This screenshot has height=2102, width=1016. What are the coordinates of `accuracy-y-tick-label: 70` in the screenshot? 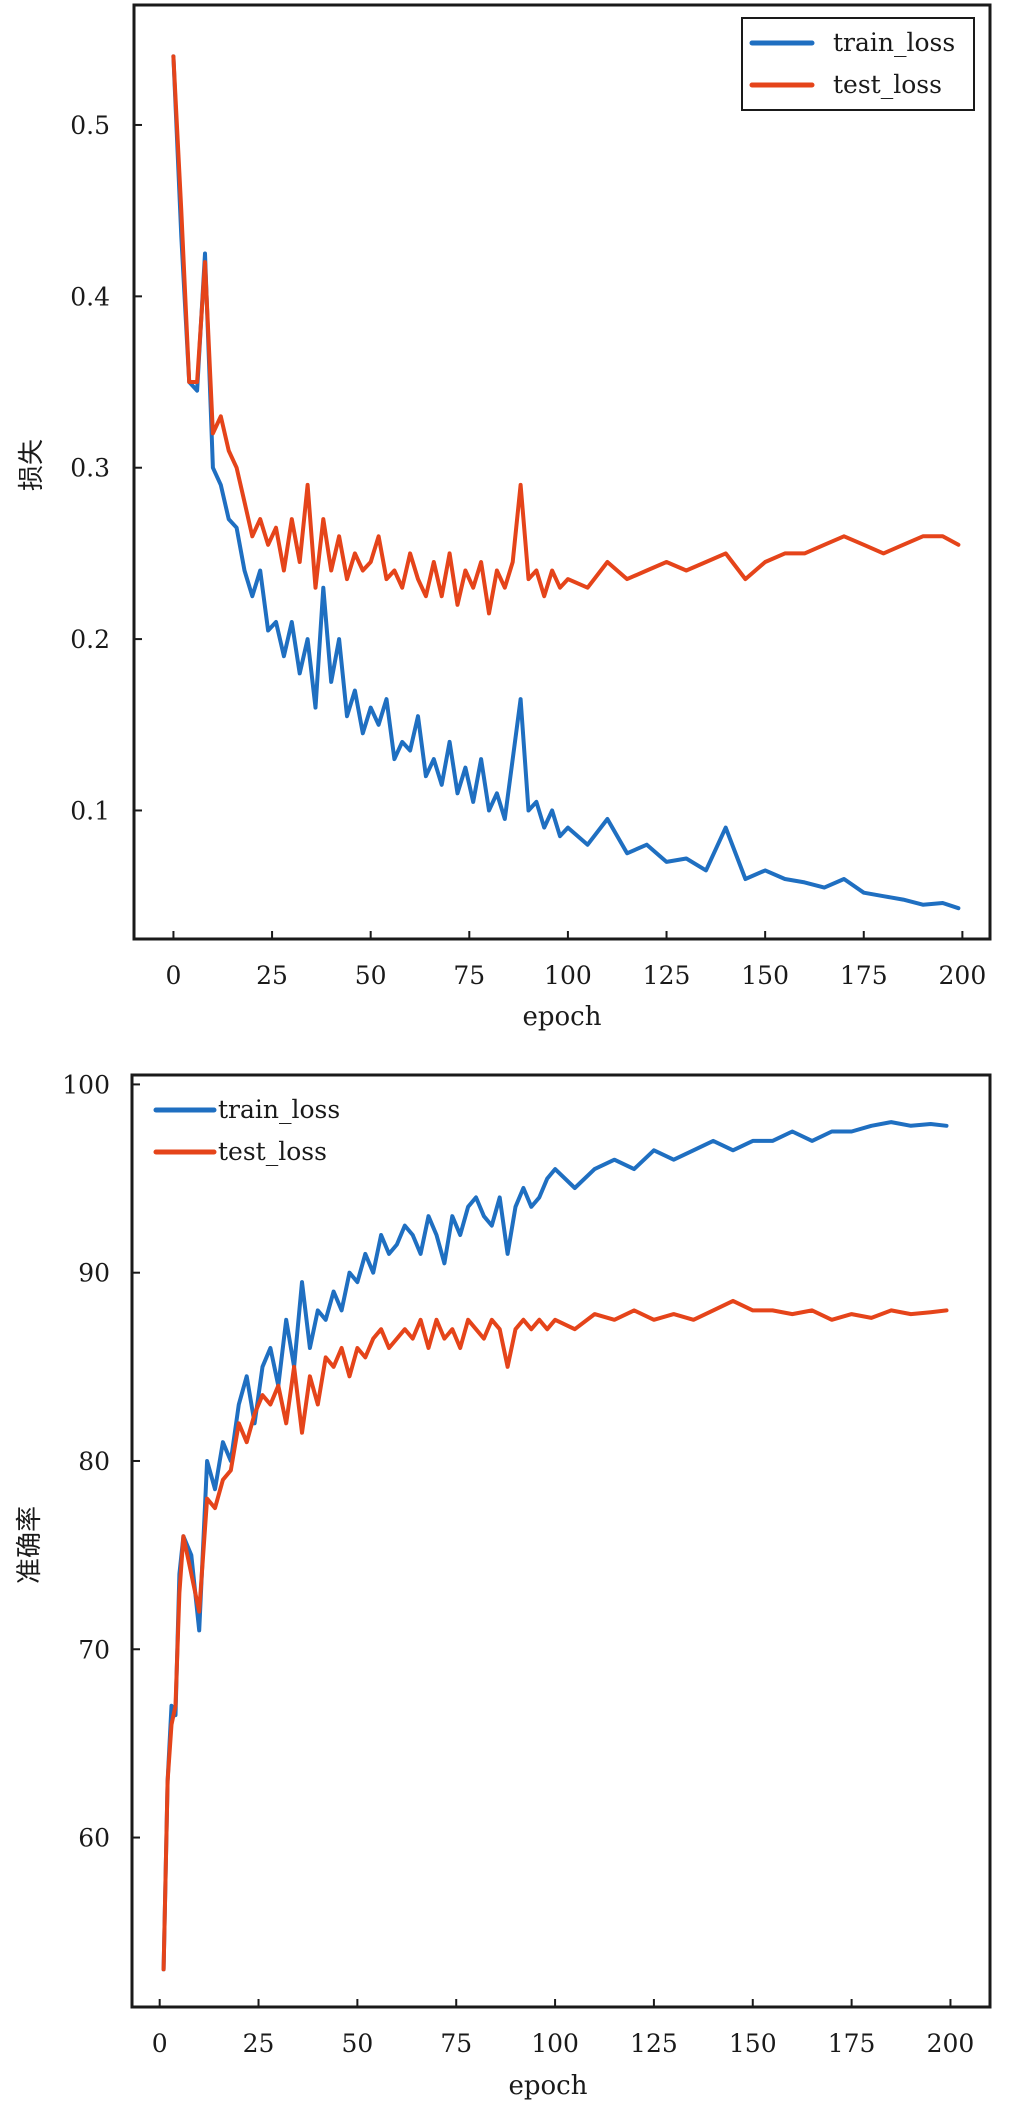 It's located at (94, 1649).